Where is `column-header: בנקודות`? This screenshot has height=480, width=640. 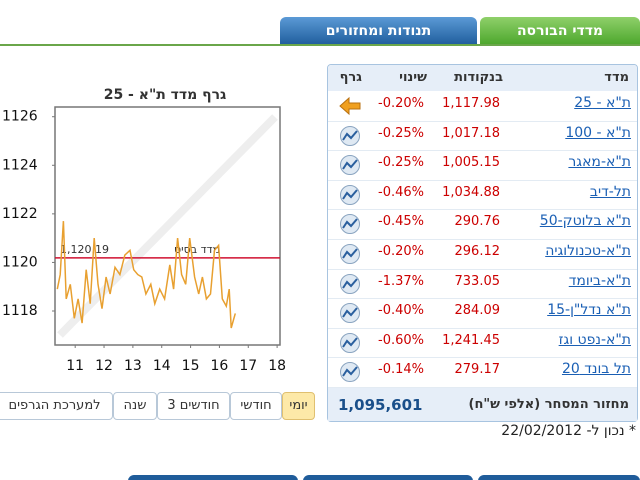 column-header: בנקודות is located at coordinates (478, 77).